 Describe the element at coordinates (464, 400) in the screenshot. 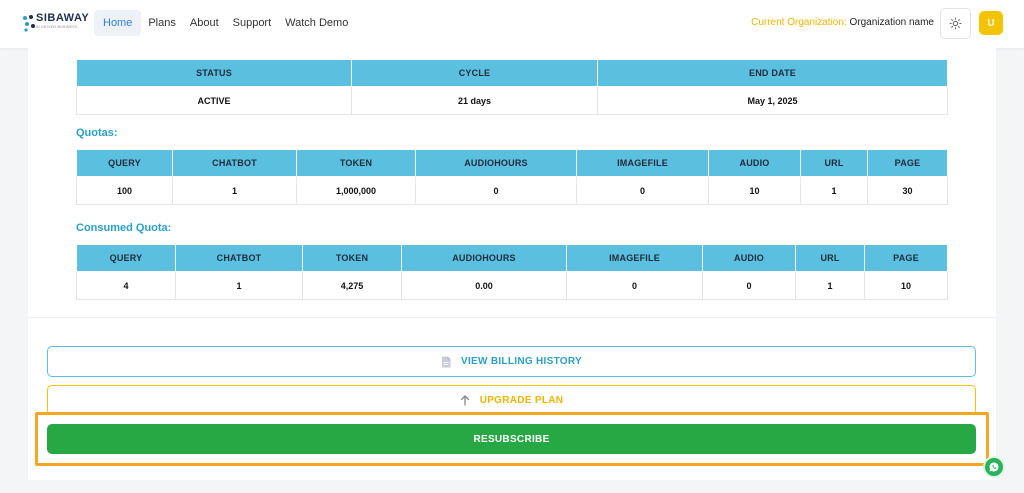

I see `arrow-up-icon` at that location.